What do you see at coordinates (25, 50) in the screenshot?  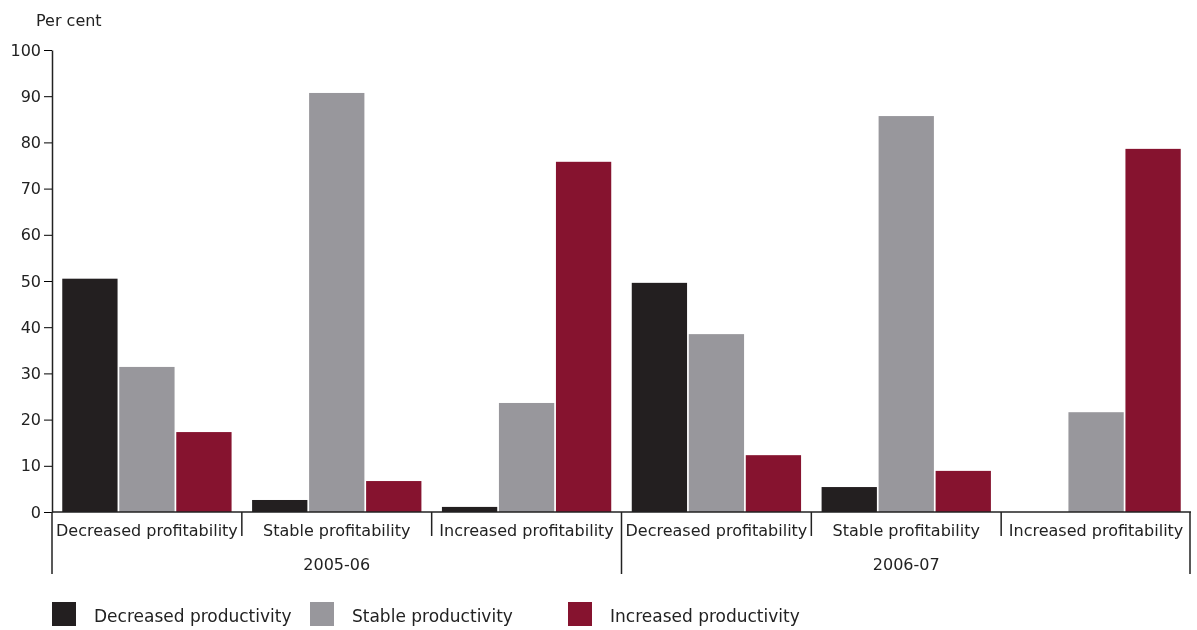 I see `y-tick-label: 100` at bounding box center [25, 50].